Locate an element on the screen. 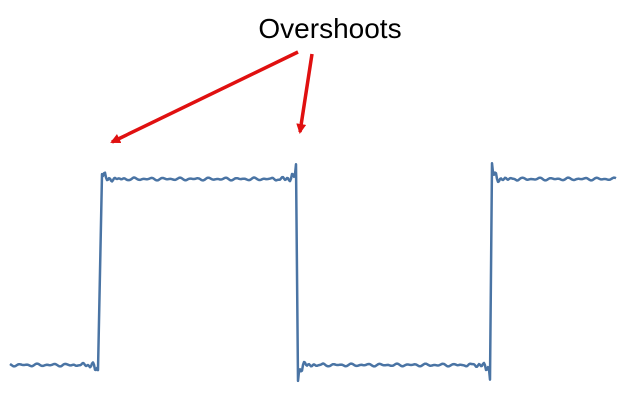 This screenshot has height=408, width=626. arrow-to-second-overshoot is located at coordinates (305, 93).